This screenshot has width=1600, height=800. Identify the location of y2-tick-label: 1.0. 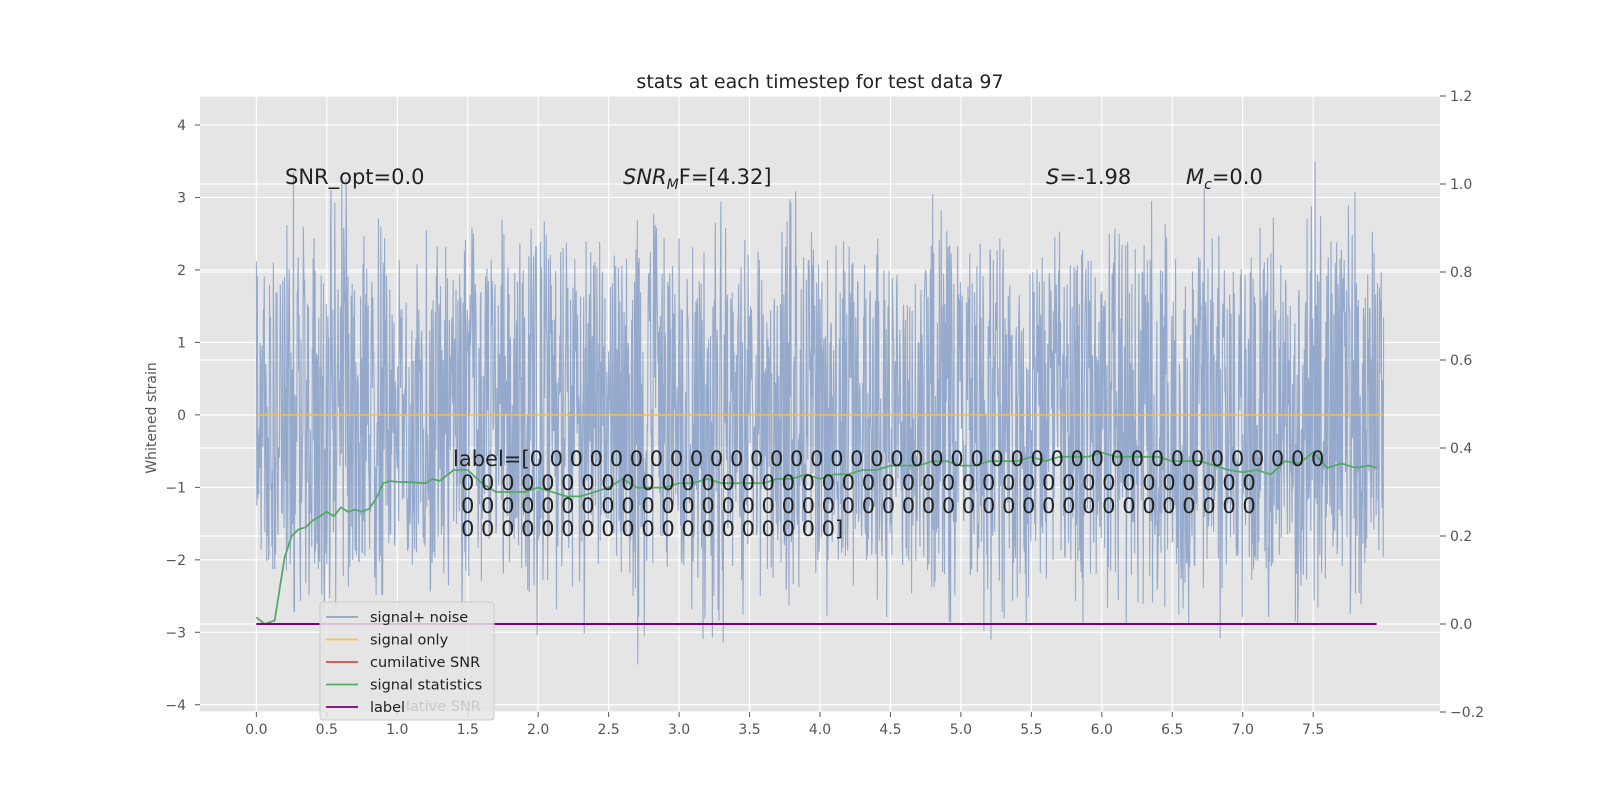
(1461, 185).